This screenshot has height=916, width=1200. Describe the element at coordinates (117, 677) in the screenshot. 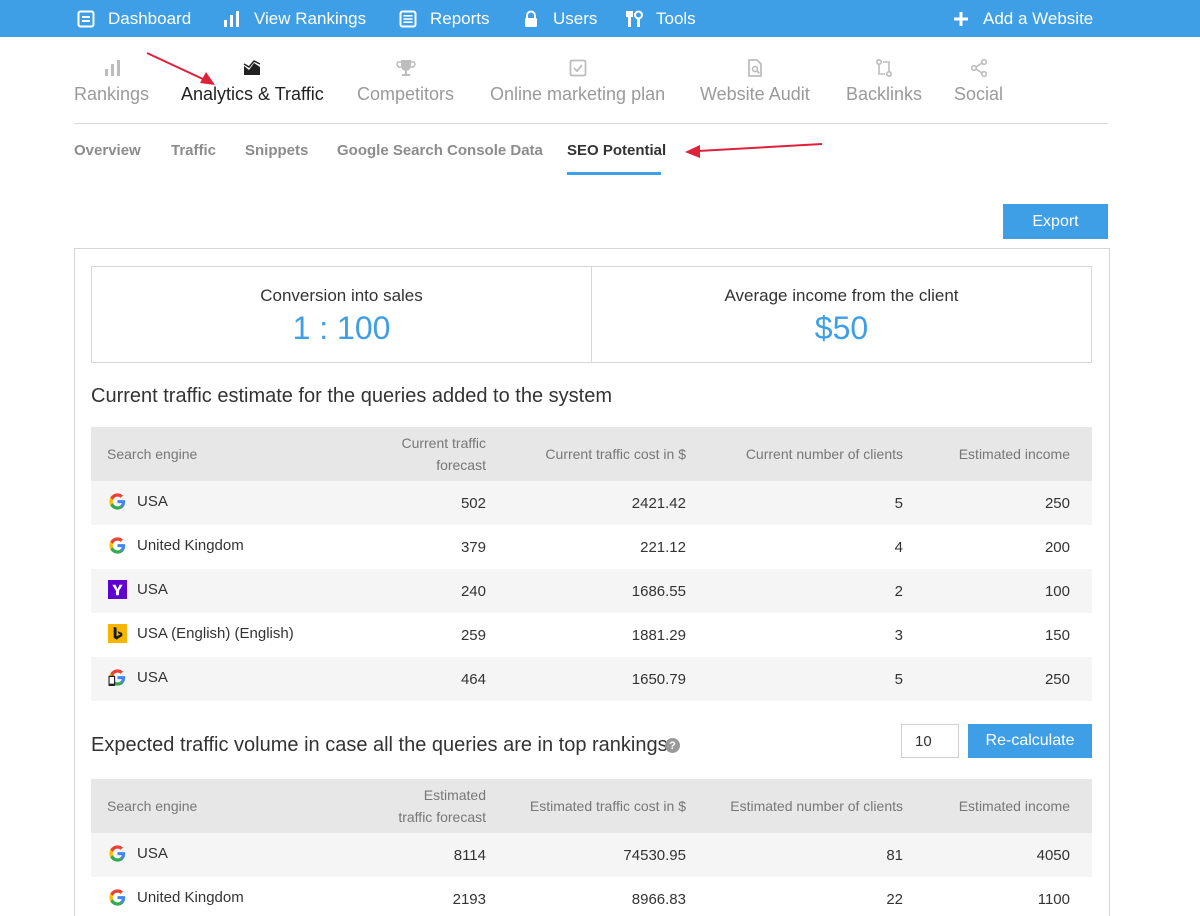

I see `google-mobile-logo-icon` at that location.